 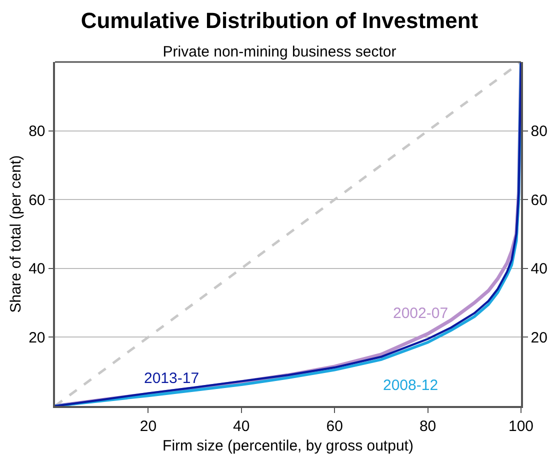 What do you see at coordinates (539, 131) in the screenshot?
I see `y2-tick-label: 80` at bounding box center [539, 131].